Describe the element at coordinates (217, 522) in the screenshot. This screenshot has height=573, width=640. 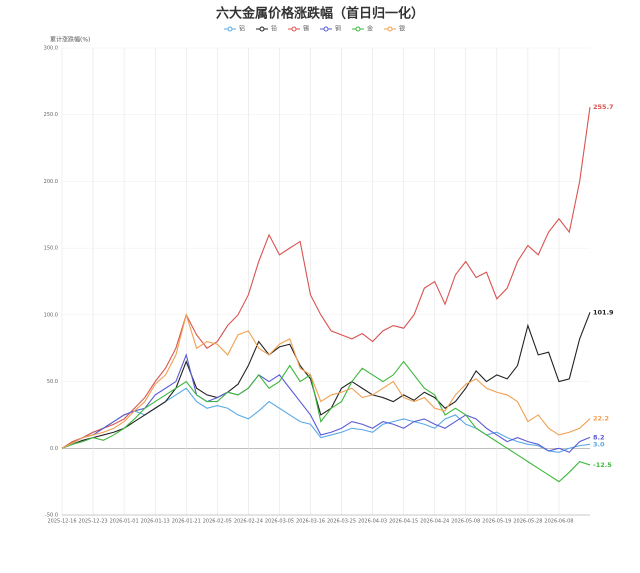
I see `x-tick-label: 2026-02-05` at that location.